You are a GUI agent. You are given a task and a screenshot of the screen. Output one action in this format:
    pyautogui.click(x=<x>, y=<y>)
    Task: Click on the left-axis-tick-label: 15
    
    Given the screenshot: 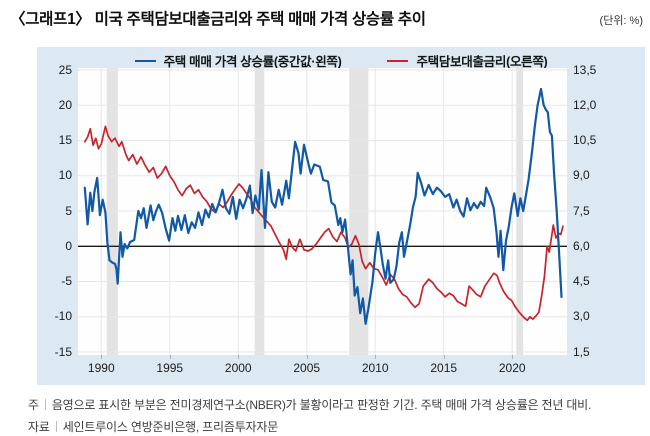 What is the action you would take?
    pyautogui.click(x=65, y=140)
    